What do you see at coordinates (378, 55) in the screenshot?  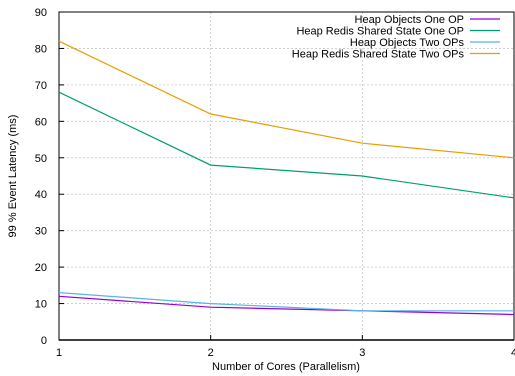 I see `legend-label: Heap Redis Shared State Two OPs` at bounding box center [378, 55].